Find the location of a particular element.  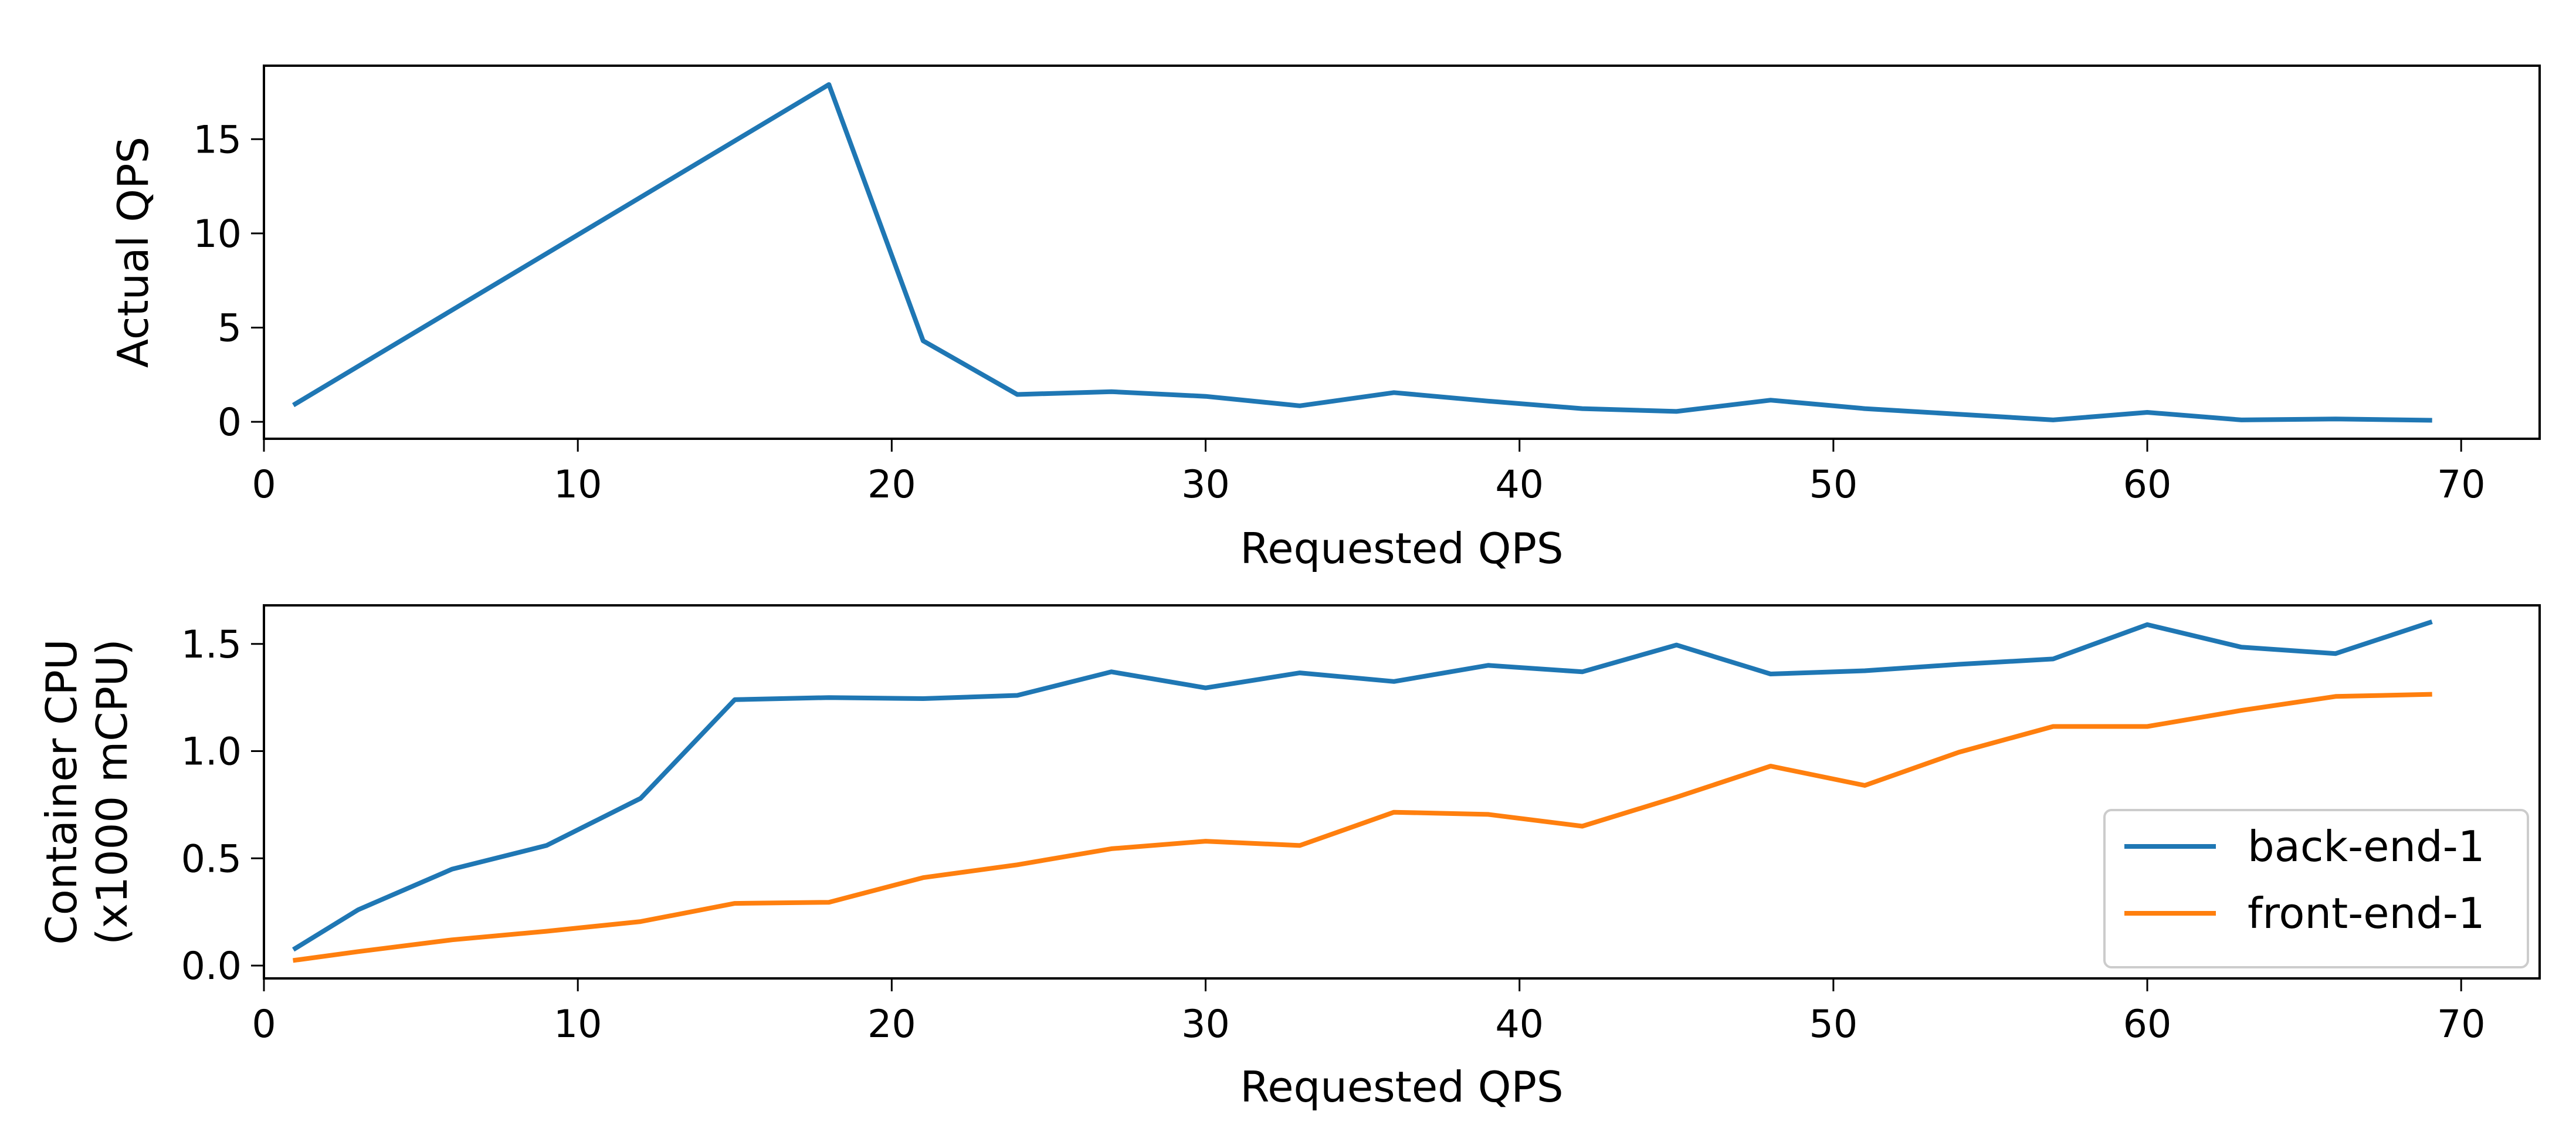

y-axis-label-line: Actual QPS is located at coordinates (134, 252).